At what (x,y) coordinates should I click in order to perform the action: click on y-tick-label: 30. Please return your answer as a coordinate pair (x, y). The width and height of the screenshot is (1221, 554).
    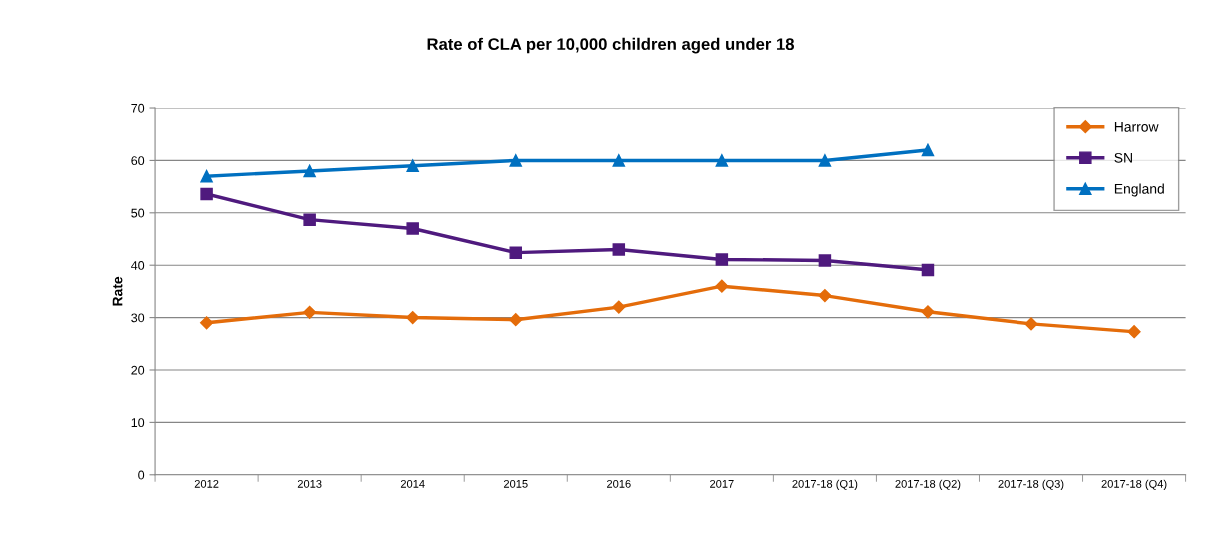
    Looking at the image, I should click on (138, 318).